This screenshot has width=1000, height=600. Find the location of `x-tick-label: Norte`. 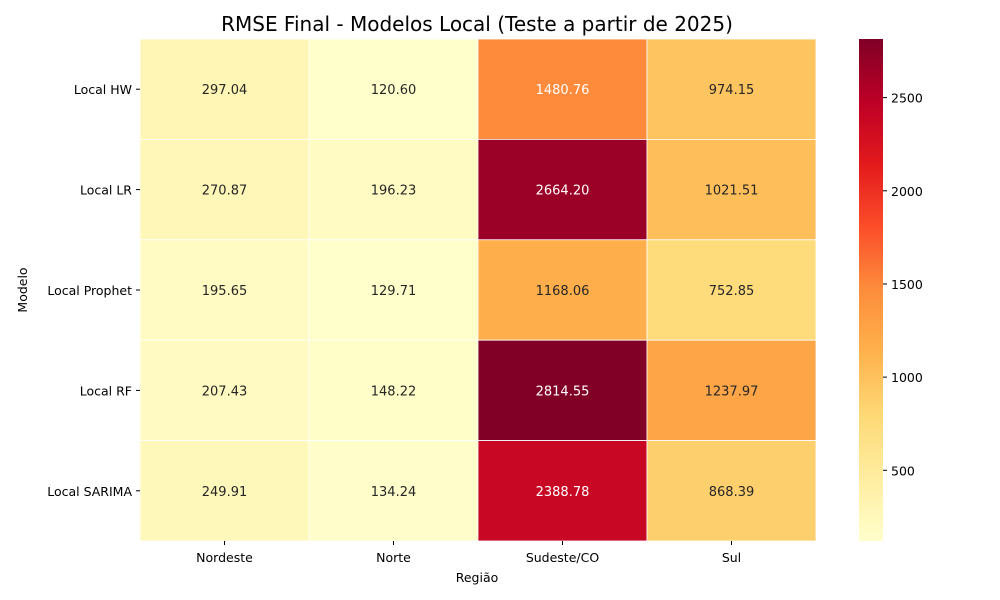

x-tick-label: Norte is located at coordinates (393, 557).